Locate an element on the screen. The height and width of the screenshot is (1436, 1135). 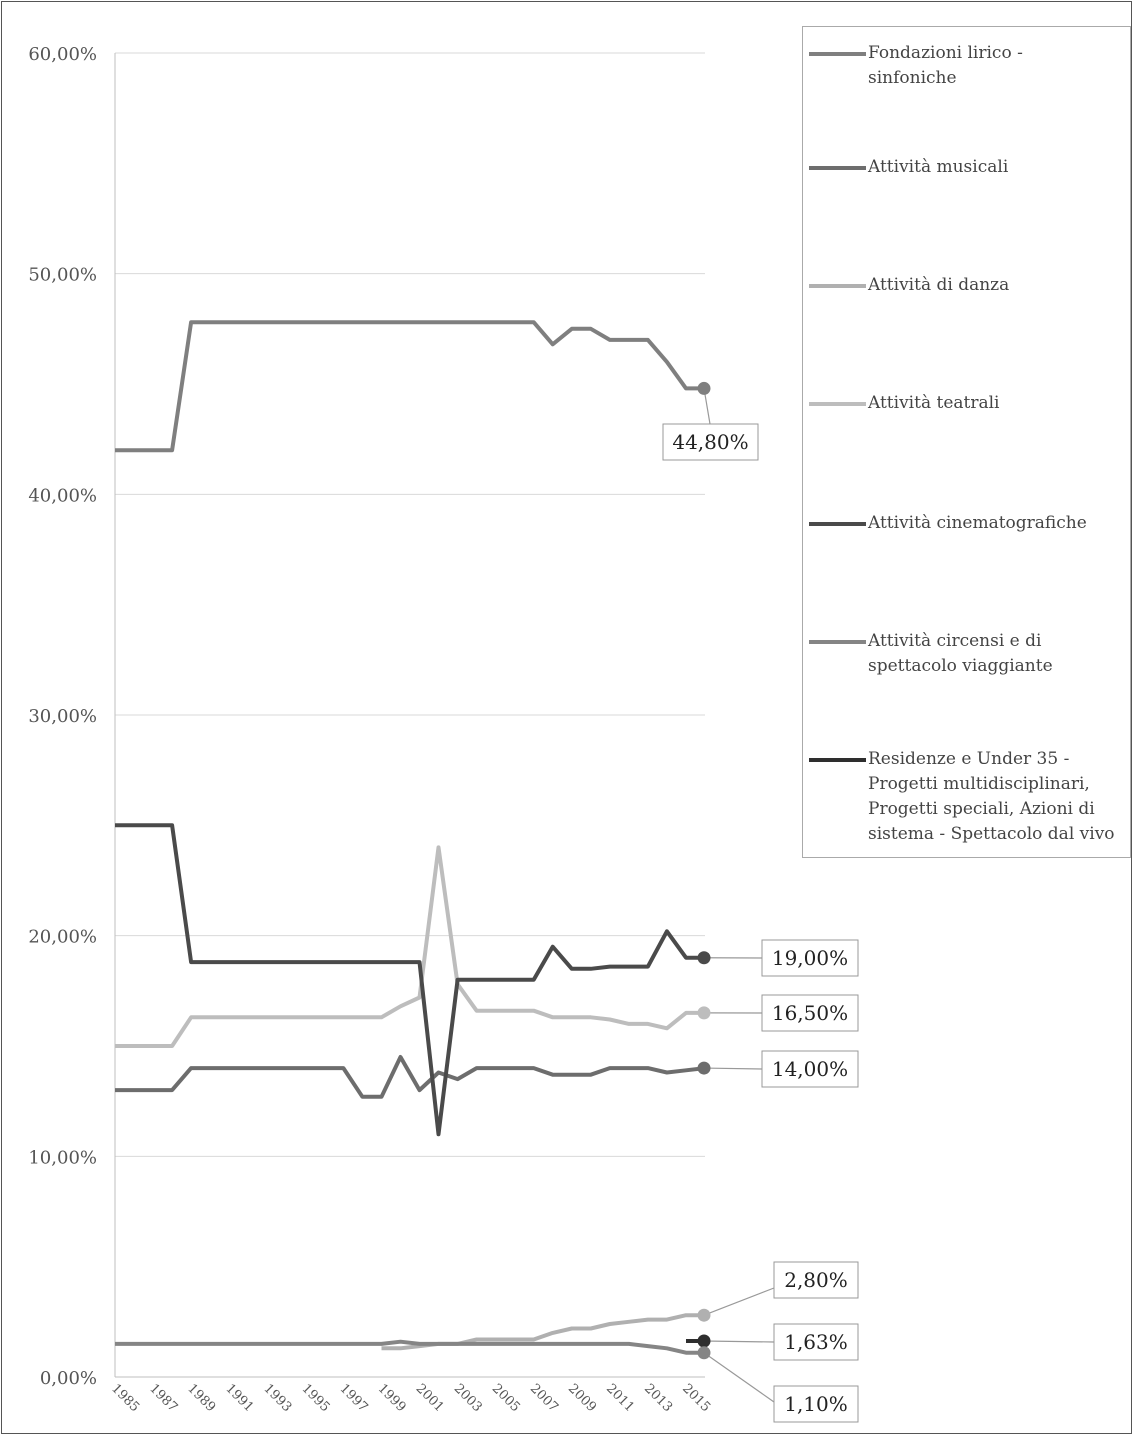
data-label: 1,63% is located at coordinates (816, 1342).